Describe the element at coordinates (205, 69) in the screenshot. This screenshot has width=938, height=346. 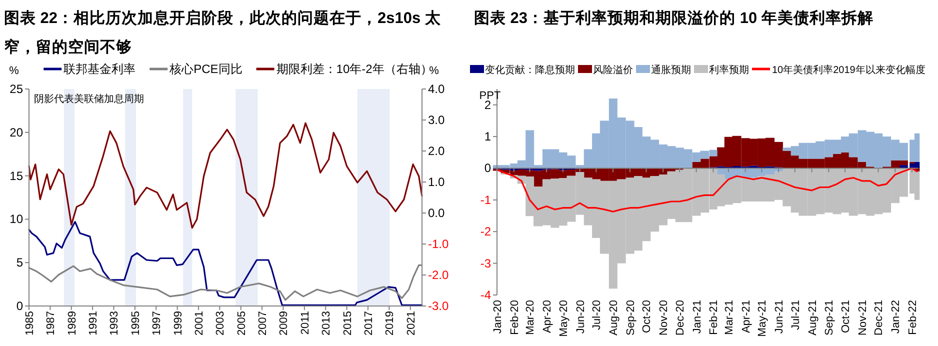
I see `legend-label: 核心PCE同比` at that location.